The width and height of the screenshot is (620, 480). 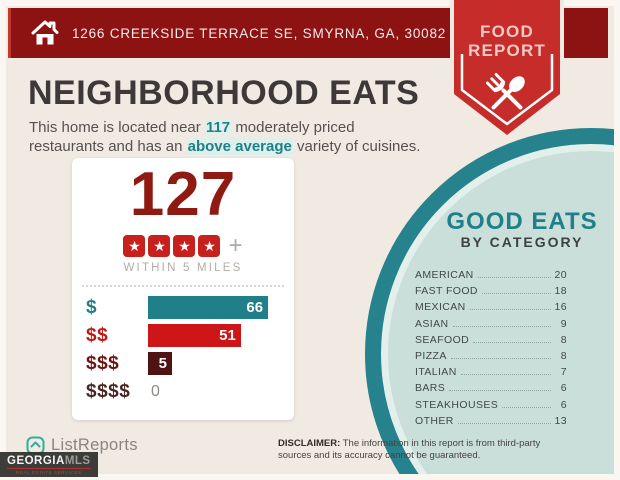 I want to click on category-row: ITALIAN 7, so click(x=491, y=374).